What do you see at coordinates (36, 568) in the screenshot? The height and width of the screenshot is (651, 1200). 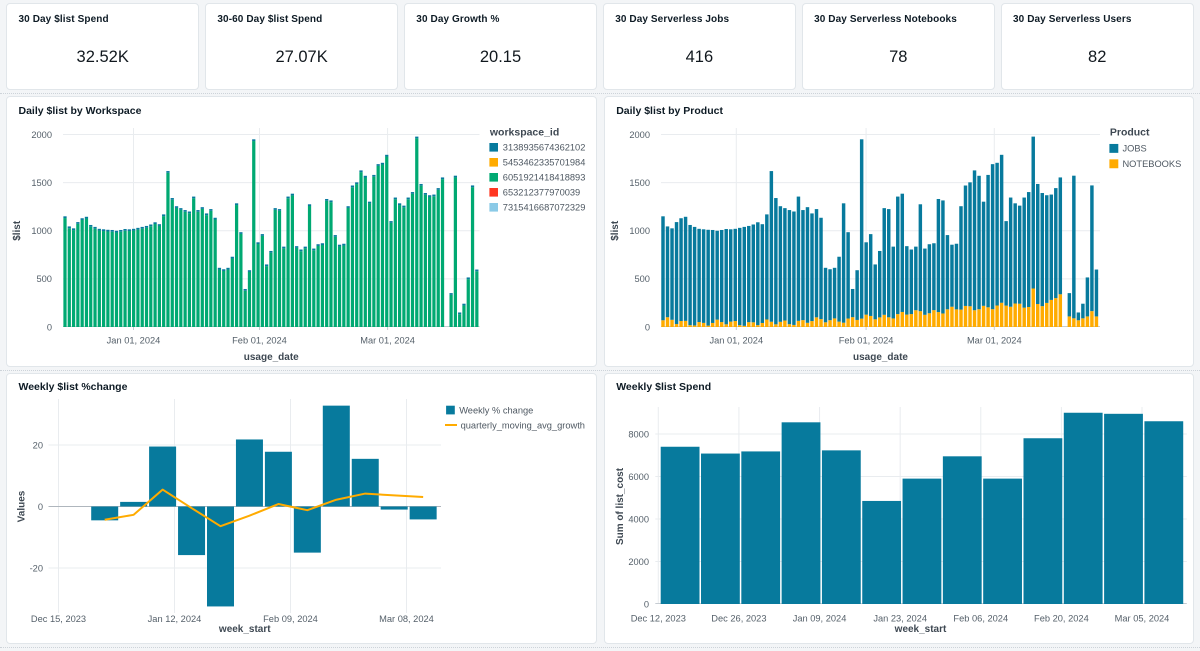 I see `svg-text: -20` at bounding box center [36, 568].